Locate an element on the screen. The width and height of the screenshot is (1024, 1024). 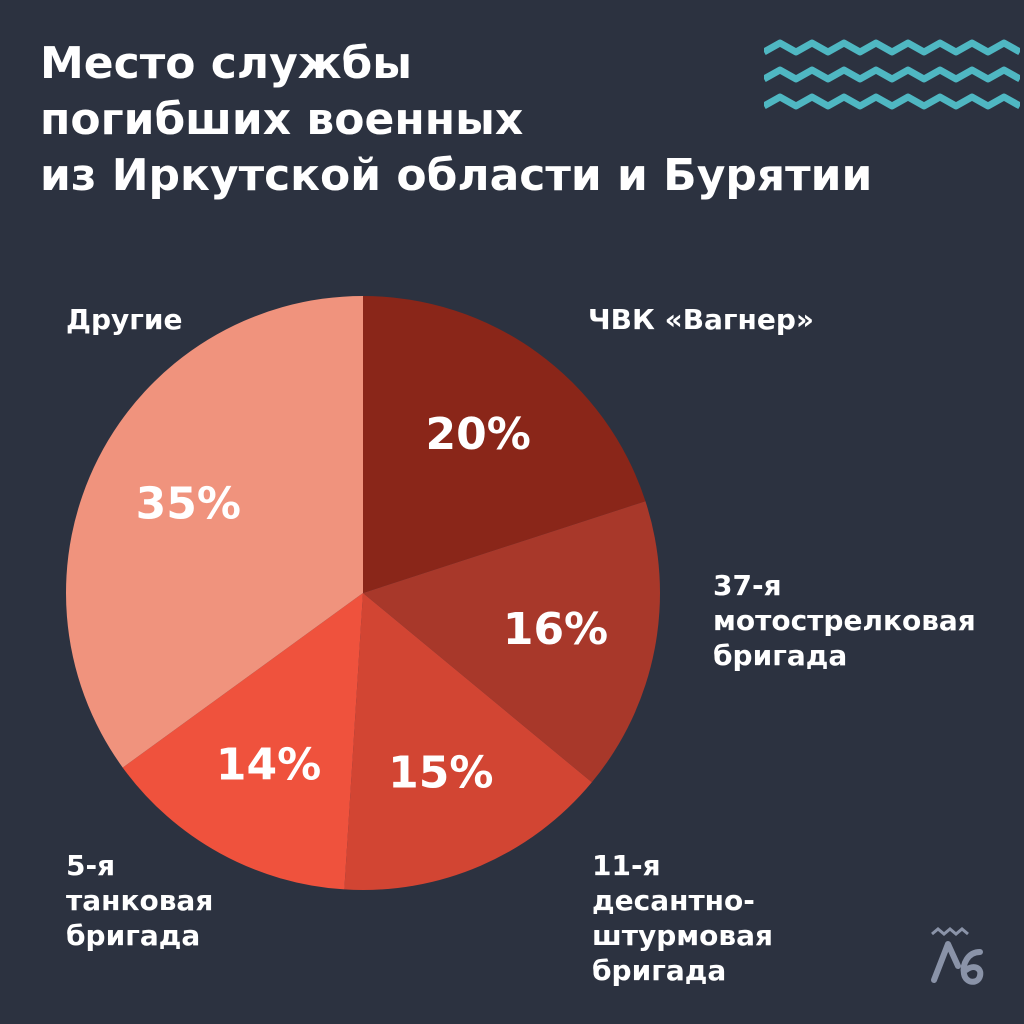
lb-logo-icon is located at coordinates (957, 956).